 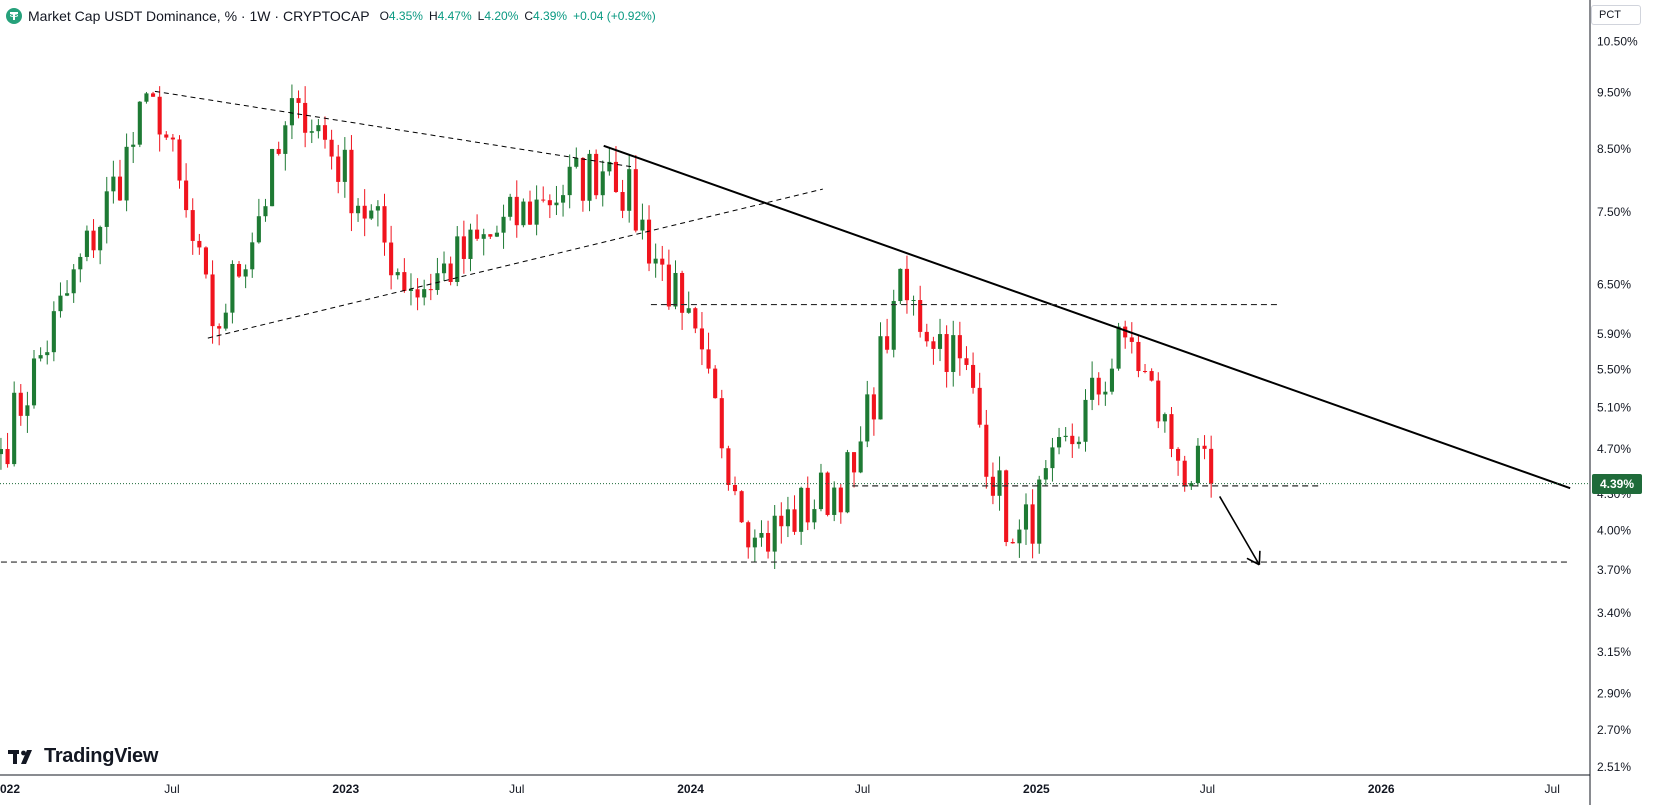 I want to click on last-price-label: 4.39%, so click(x=1617, y=483).